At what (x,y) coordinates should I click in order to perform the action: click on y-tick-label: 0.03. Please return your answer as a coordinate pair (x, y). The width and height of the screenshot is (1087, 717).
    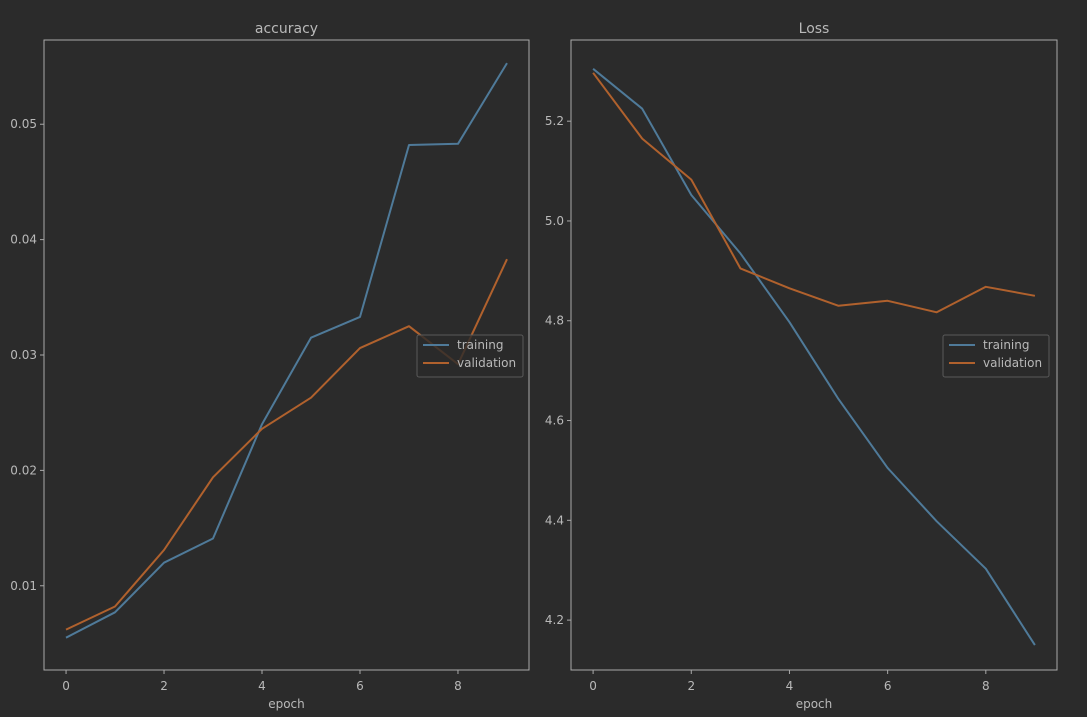
    Looking at the image, I should click on (23, 355).